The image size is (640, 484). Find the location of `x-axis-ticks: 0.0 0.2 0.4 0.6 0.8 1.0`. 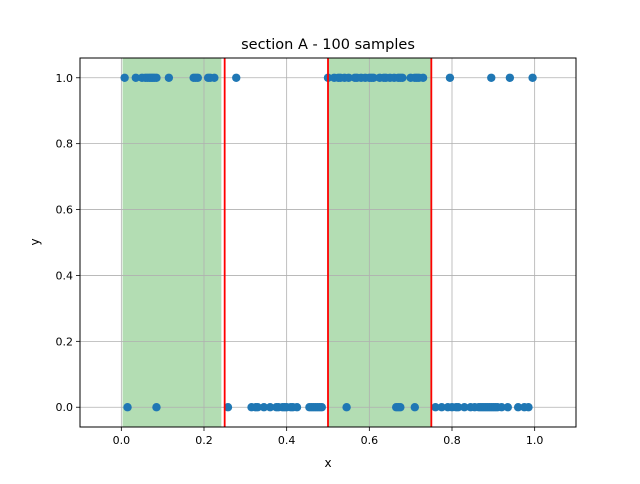

x-axis-ticks: 0.0 0.2 0.4 0.6 0.8 1.0 is located at coordinates (328, 437).